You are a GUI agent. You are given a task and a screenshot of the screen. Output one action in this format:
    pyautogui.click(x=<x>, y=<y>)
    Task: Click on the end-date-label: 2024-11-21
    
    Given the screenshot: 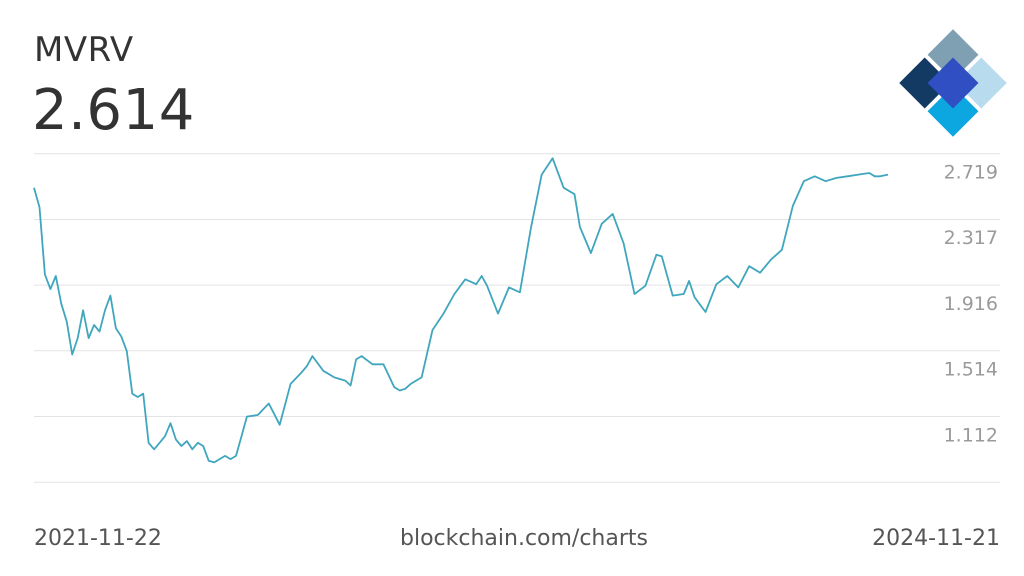 What is the action you would take?
    pyautogui.click(x=936, y=538)
    